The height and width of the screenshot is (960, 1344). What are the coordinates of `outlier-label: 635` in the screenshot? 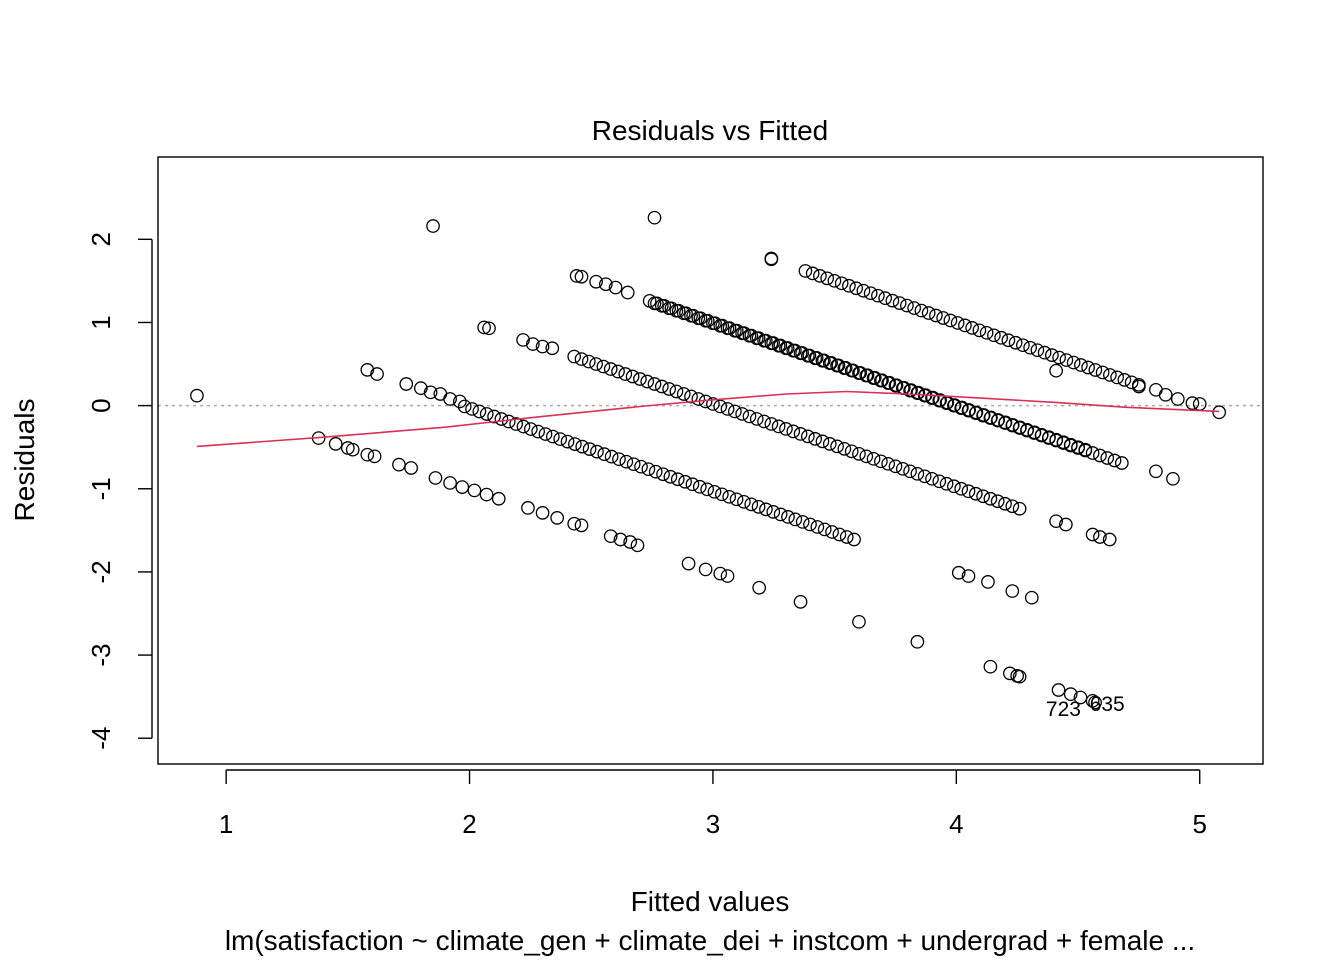 It's located at (1107, 704).